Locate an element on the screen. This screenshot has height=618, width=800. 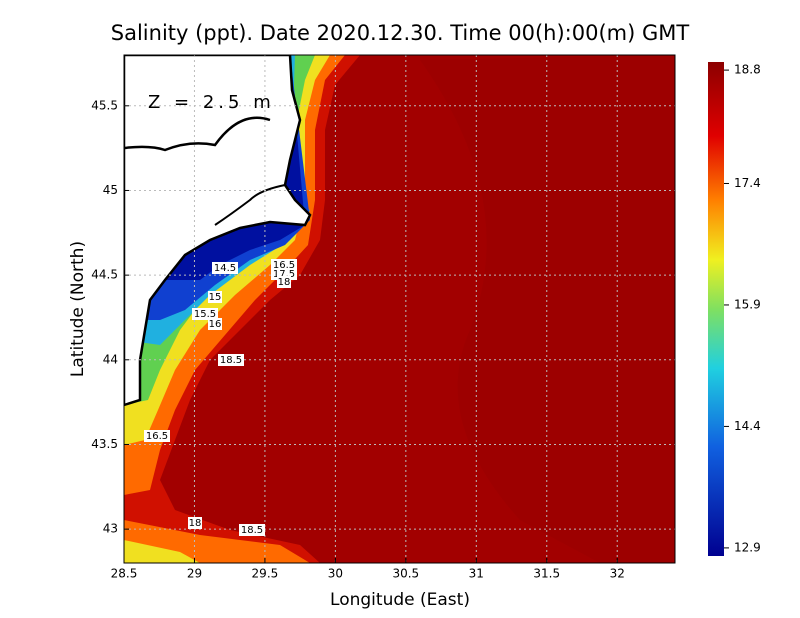
x-tick-label: 28.5 is located at coordinates (124, 574).